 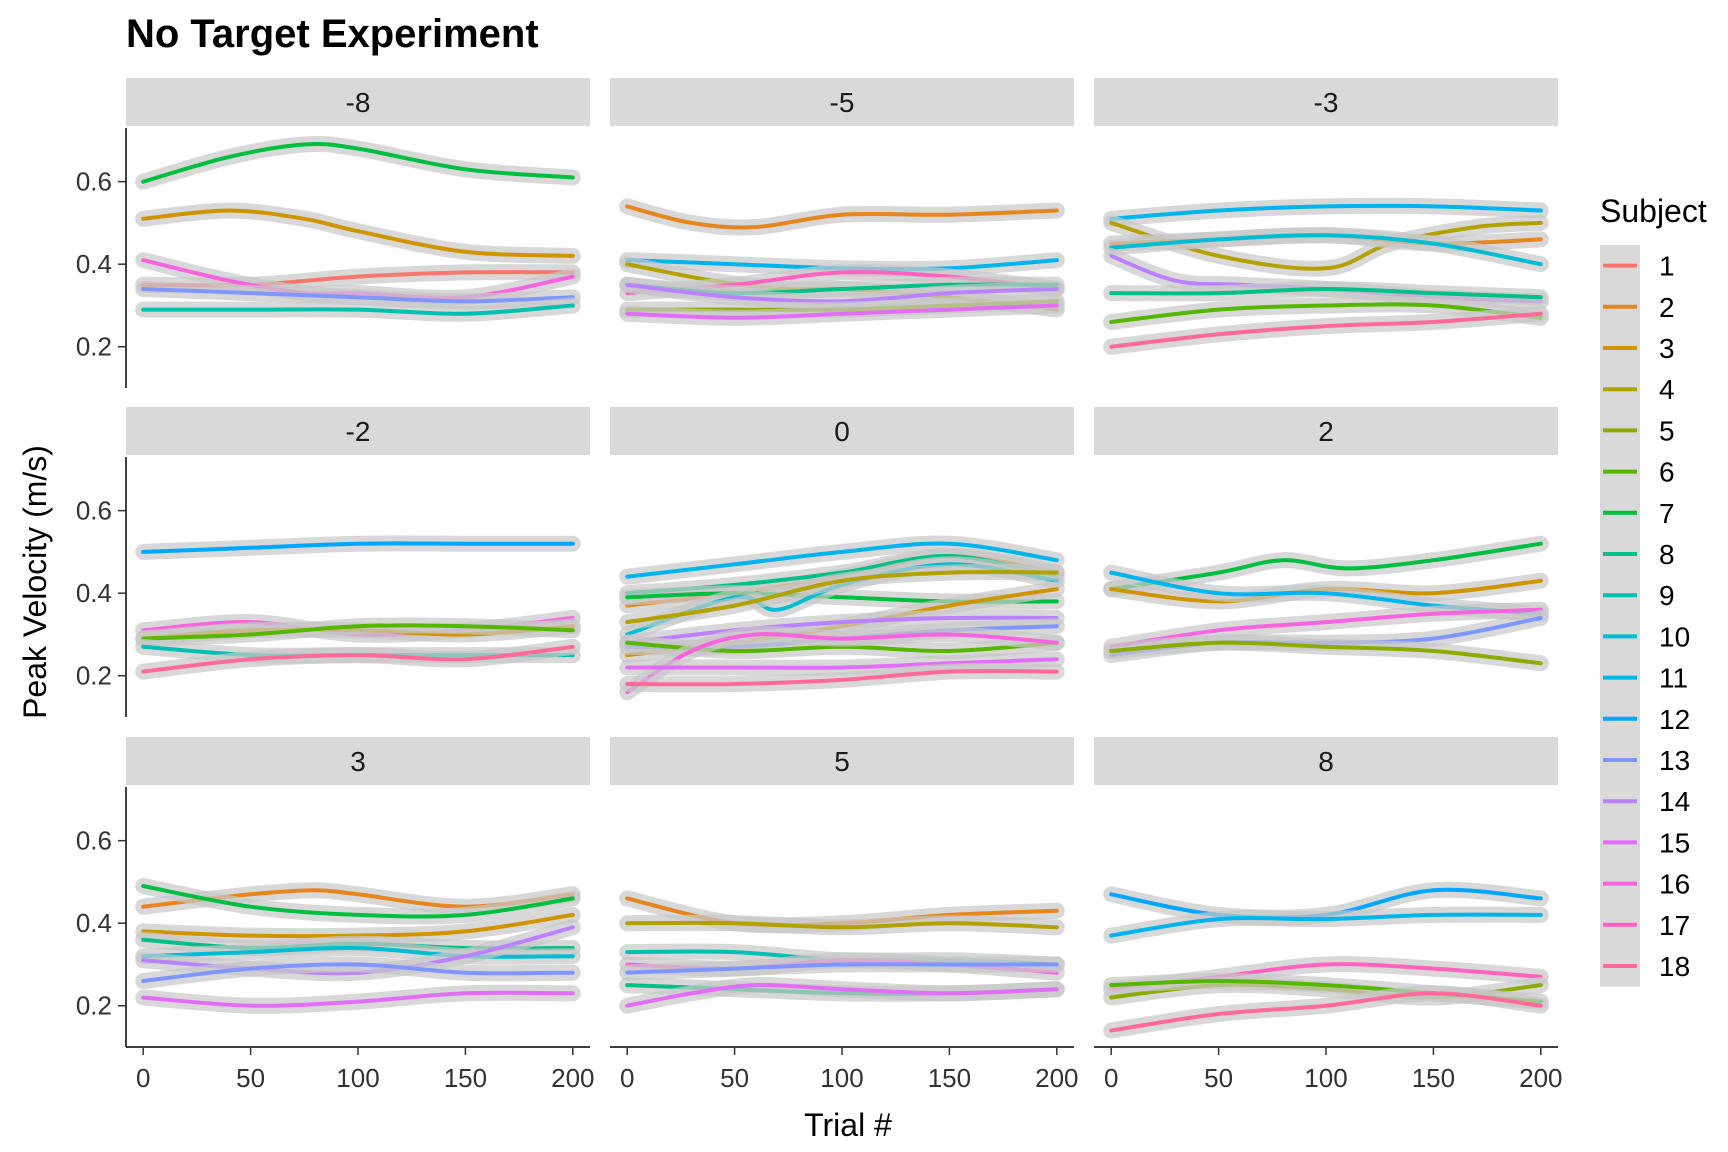 What do you see at coordinates (332, 34) in the screenshot?
I see `chart-title: No Target Experiment` at bounding box center [332, 34].